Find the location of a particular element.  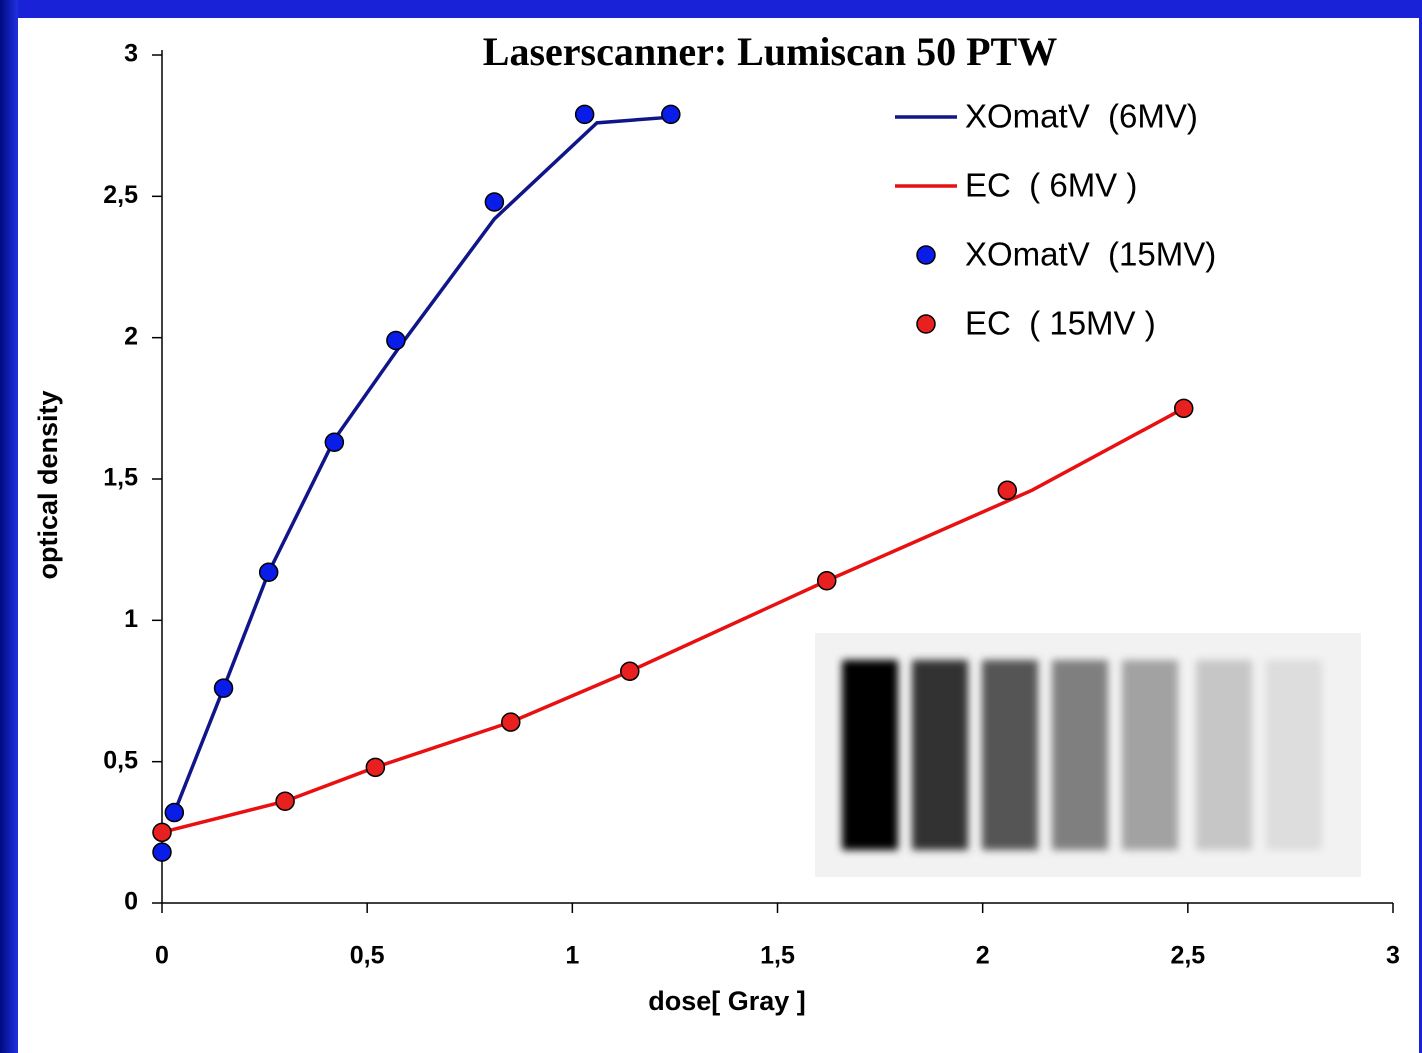

legend-label: XOmatV (6MV) is located at coordinates (1081, 116).